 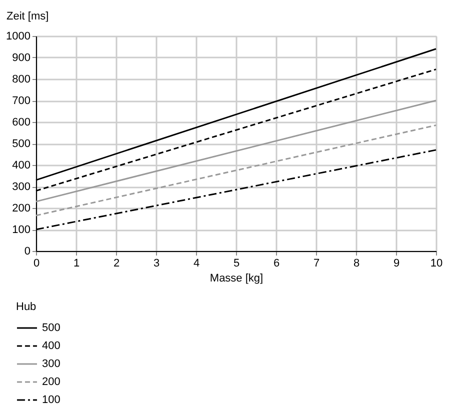 I want to click on legend-title: Hub, so click(x=26, y=307).